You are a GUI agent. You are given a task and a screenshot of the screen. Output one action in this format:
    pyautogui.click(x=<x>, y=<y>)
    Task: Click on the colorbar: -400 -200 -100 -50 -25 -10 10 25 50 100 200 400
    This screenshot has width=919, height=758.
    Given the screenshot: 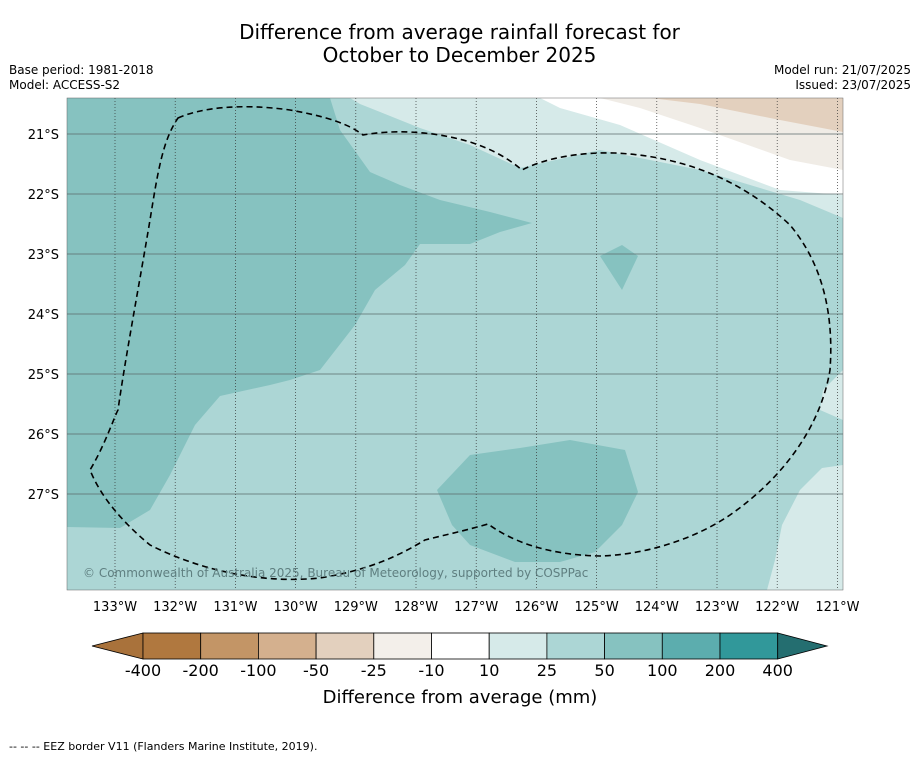 What is the action you would take?
    pyautogui.click(x=460, y=656)
    